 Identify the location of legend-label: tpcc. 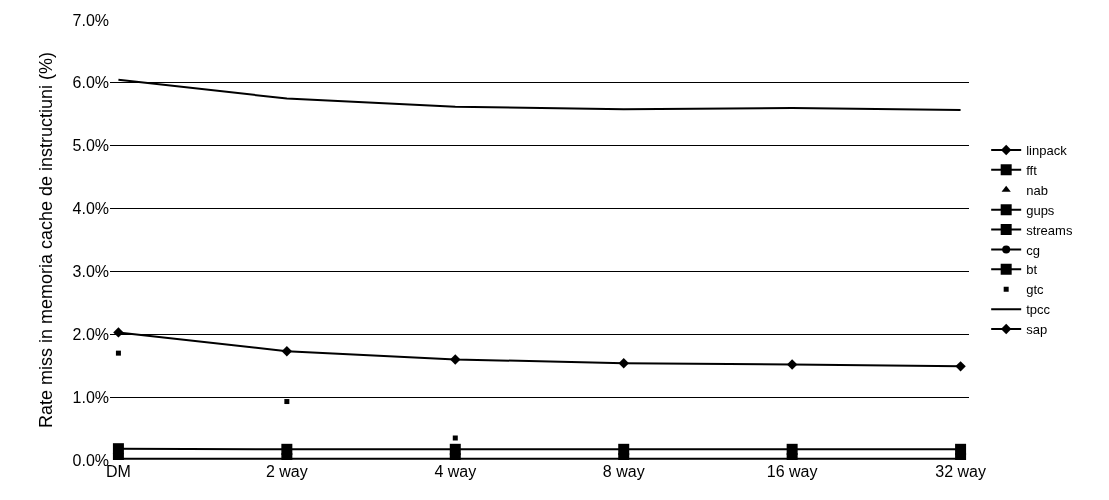
(1038, 310).